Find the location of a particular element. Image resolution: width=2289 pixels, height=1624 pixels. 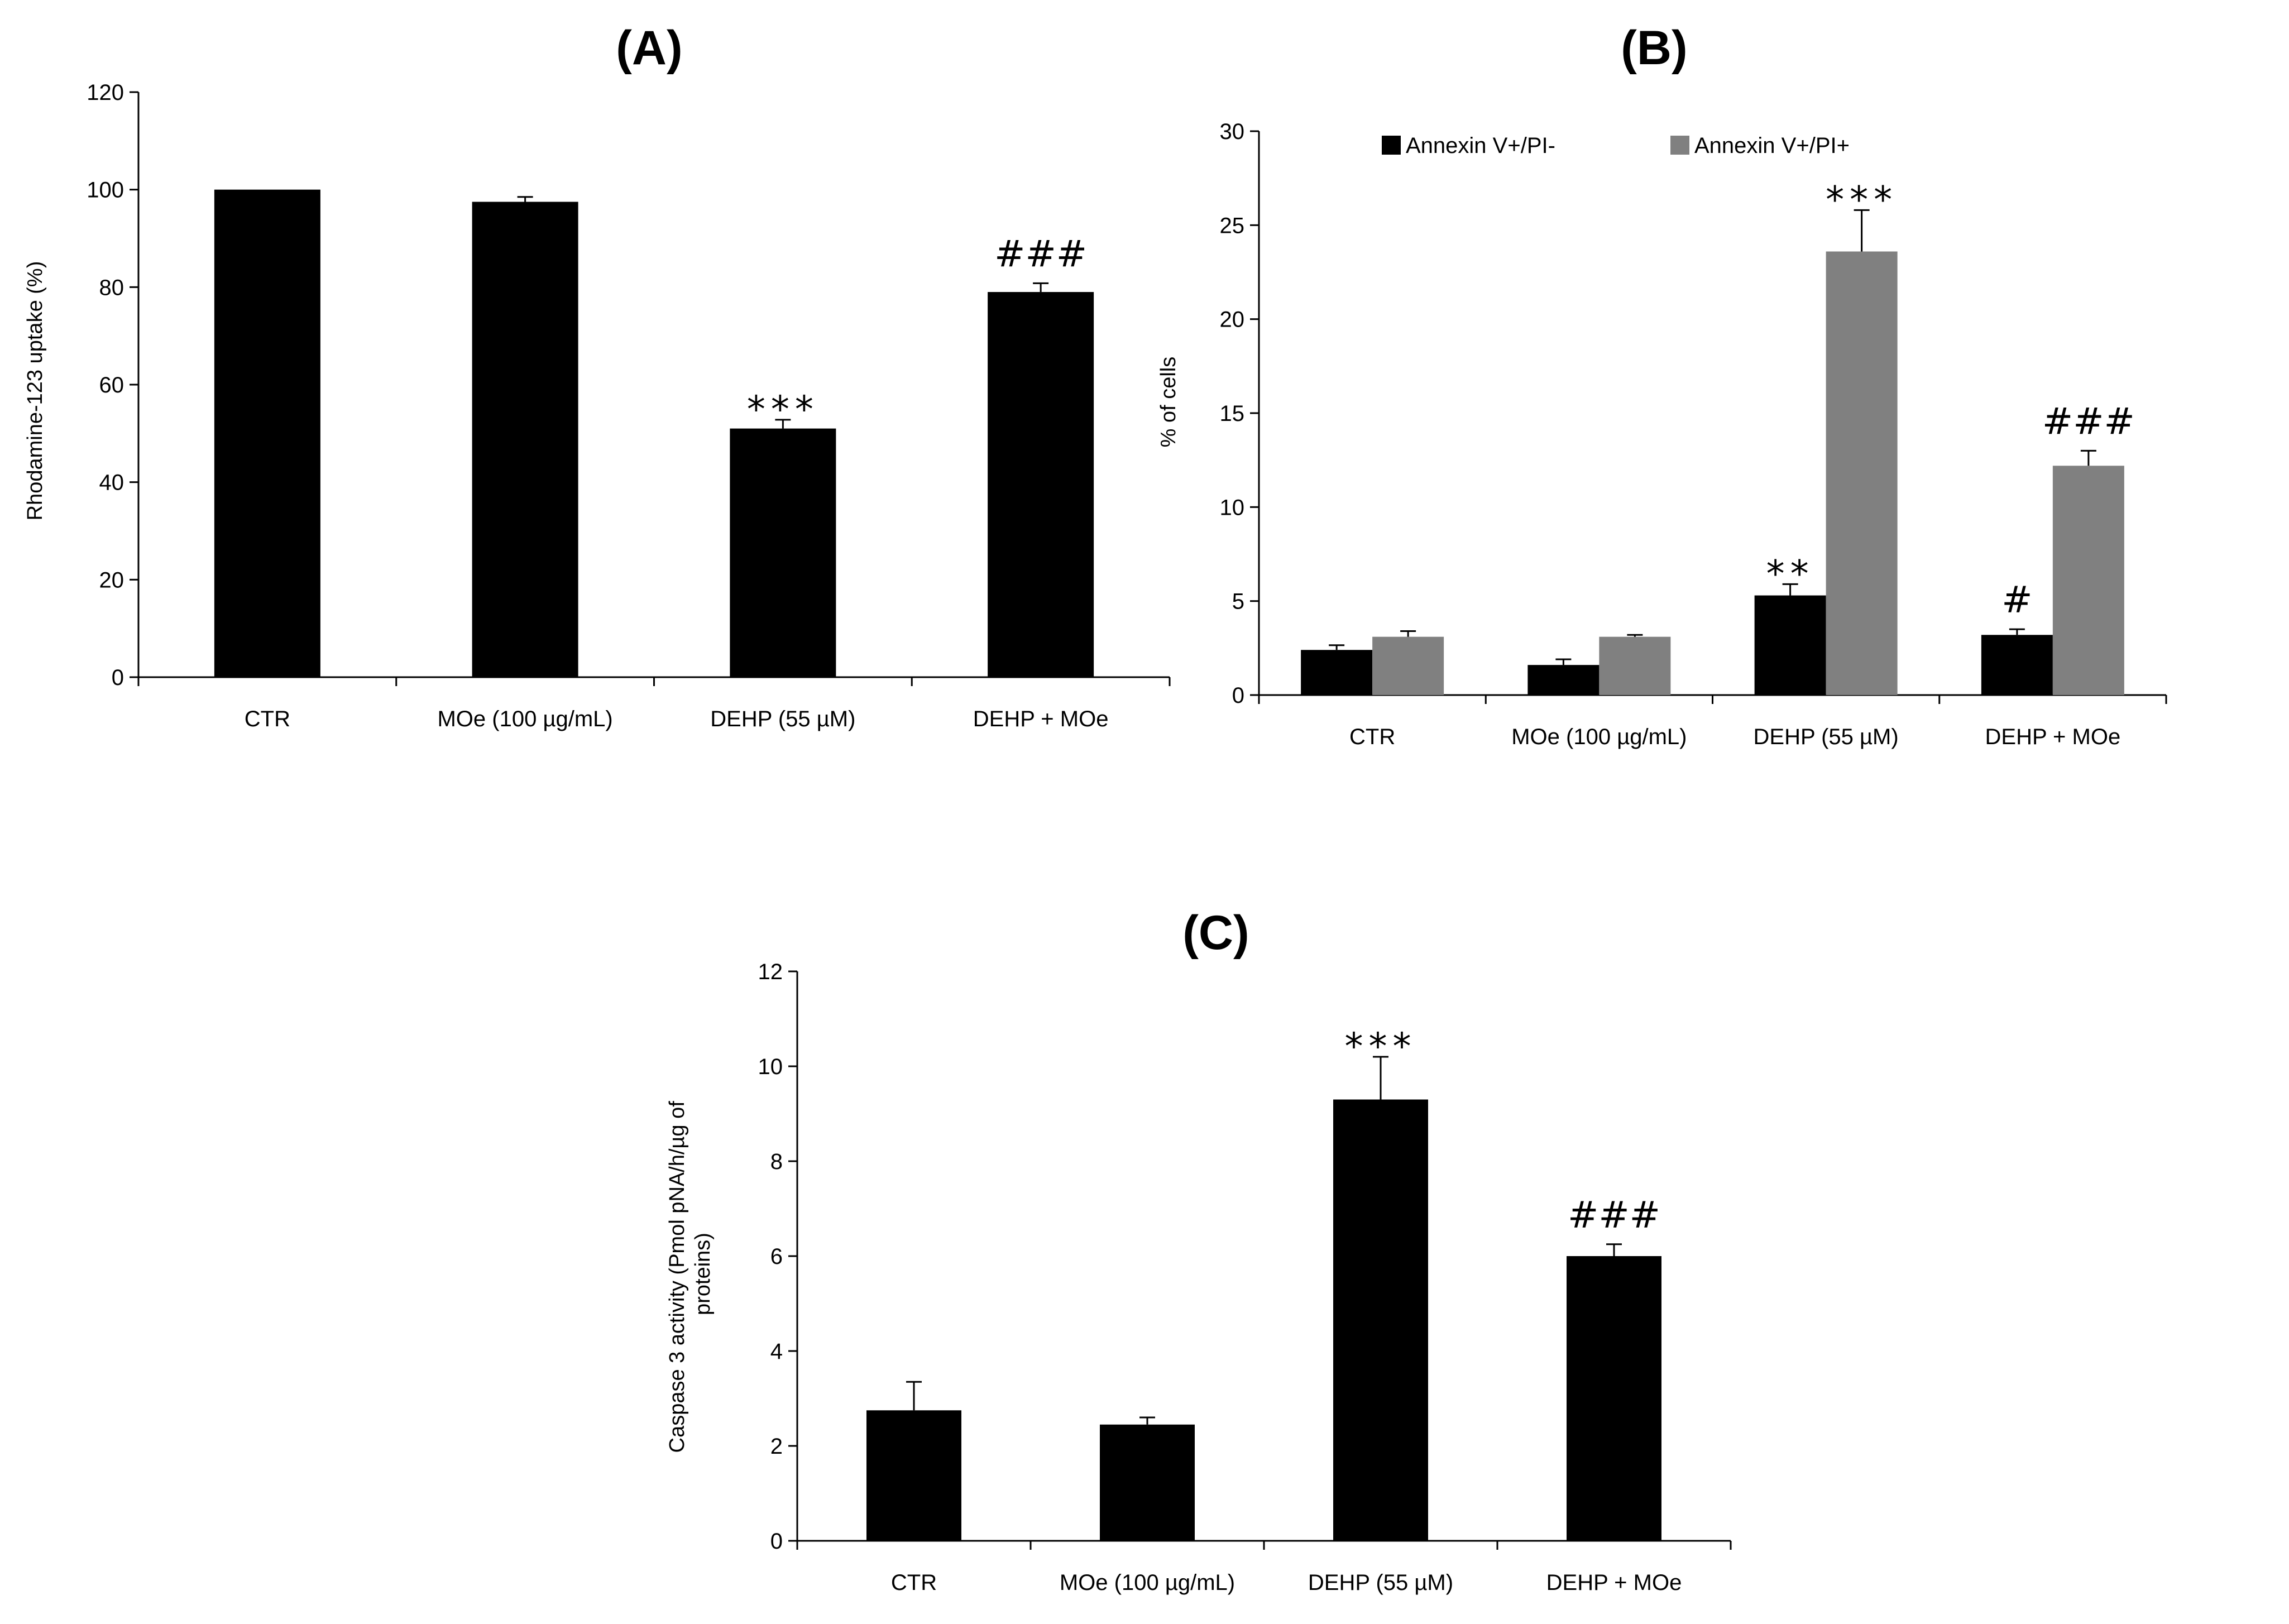

panel-a-category-label: CTR is located at coordinates (267, 719).